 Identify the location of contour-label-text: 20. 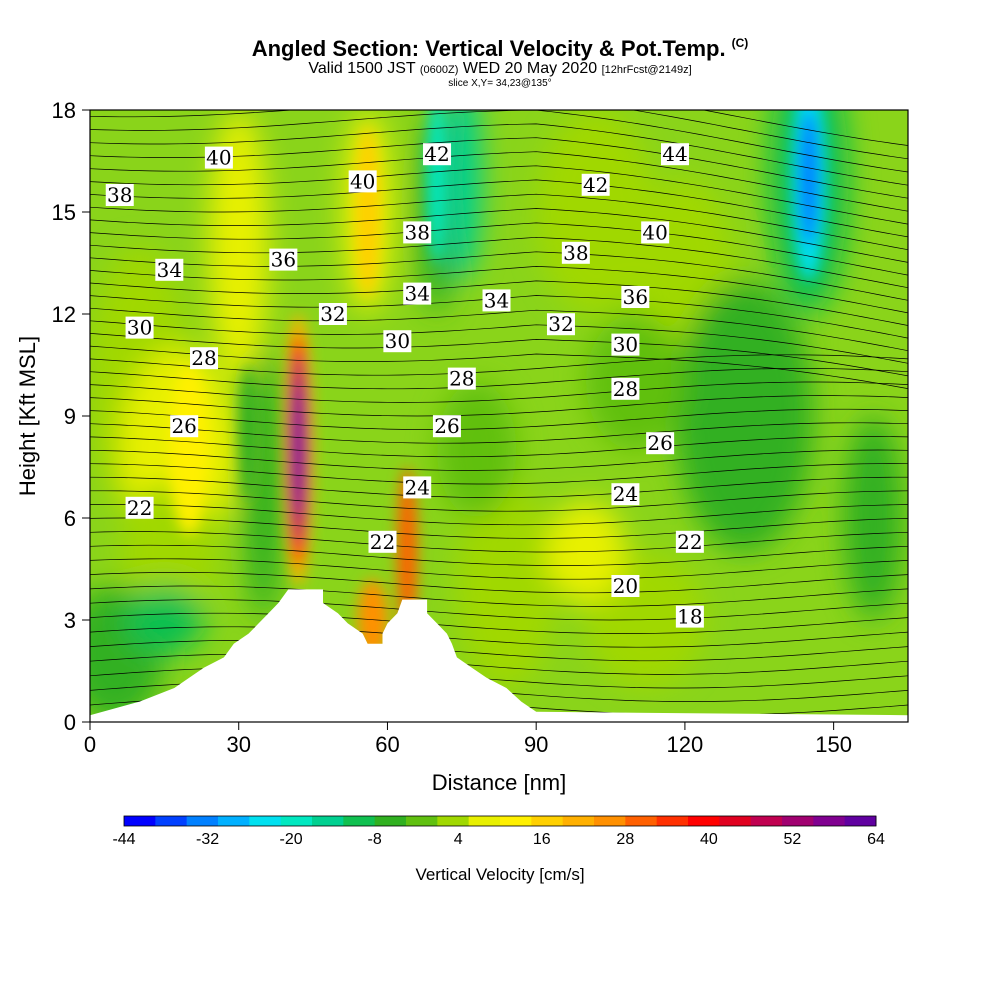
(625, 586).